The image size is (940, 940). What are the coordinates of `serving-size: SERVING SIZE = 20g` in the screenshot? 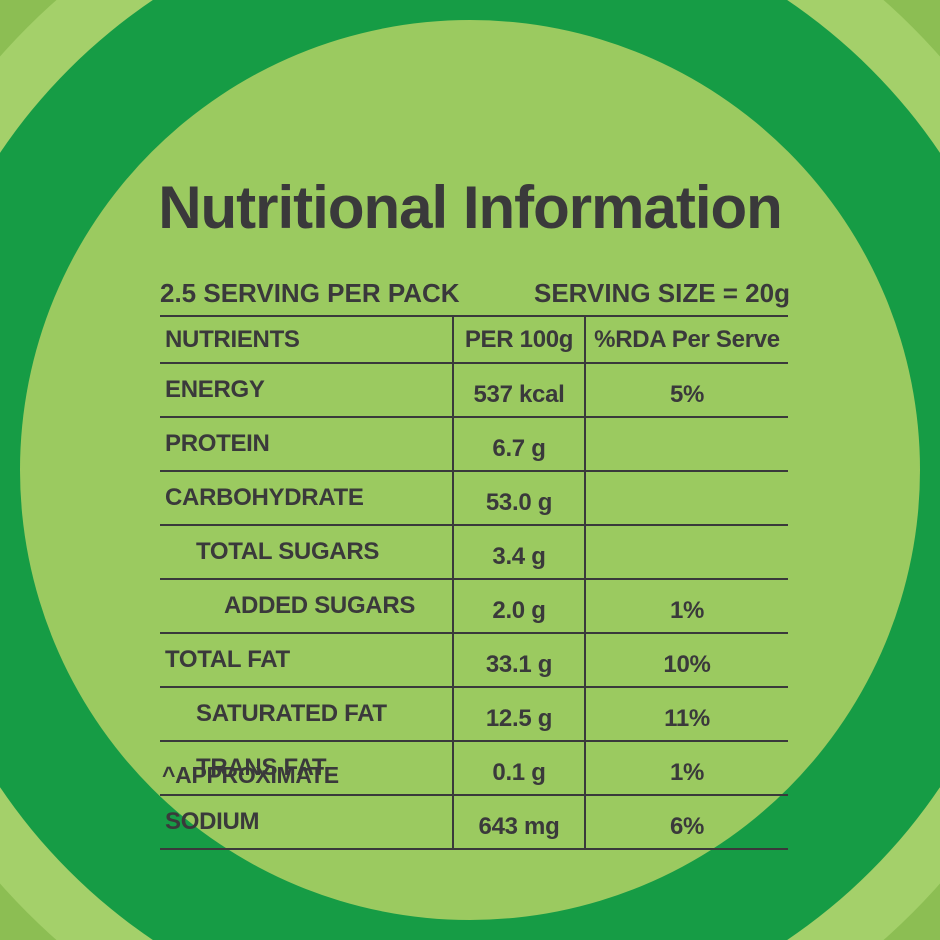 It's located at (661, 293).